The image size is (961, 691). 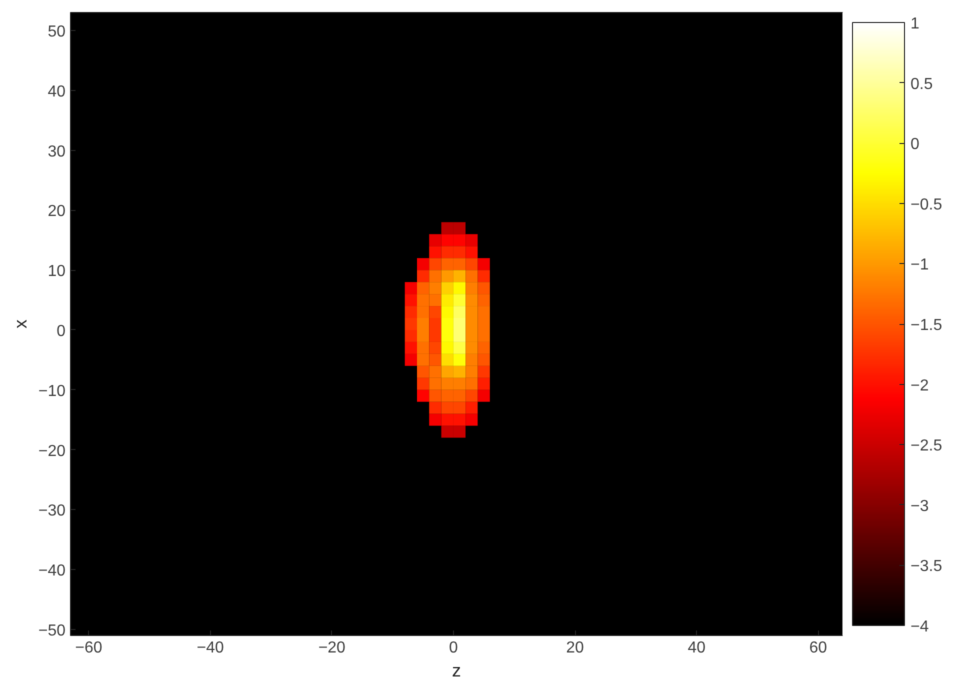 I want to click on color-bar-label: 1, so click(x=915, y=24).